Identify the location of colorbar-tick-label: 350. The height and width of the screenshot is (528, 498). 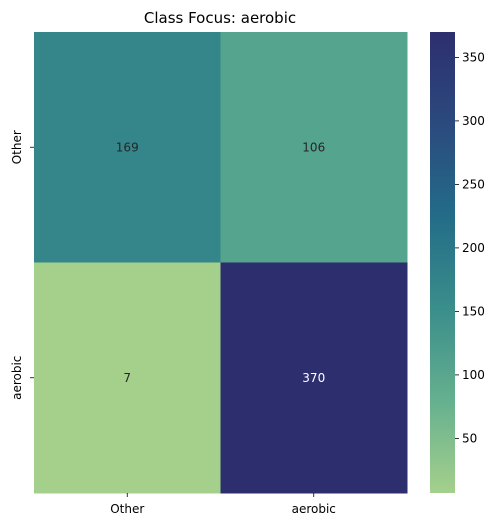
(473, 57).